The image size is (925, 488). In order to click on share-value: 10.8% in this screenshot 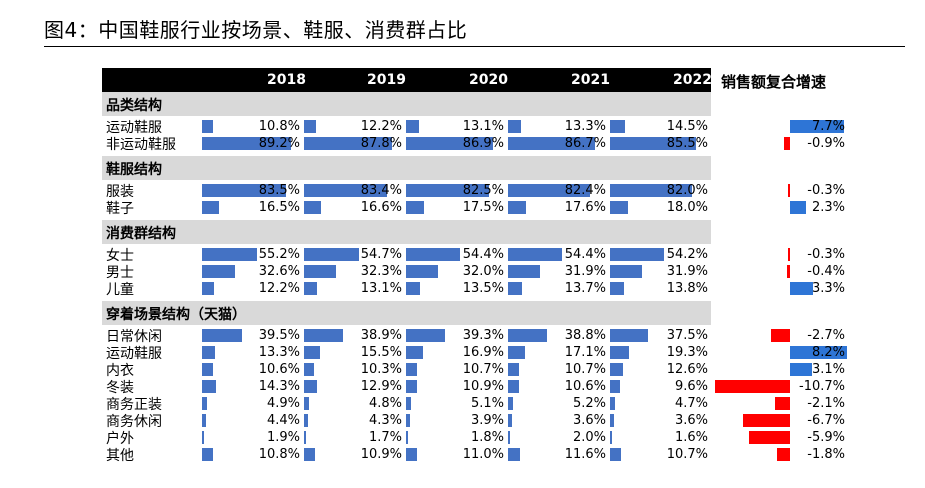, I will do `click(279, 126)`.